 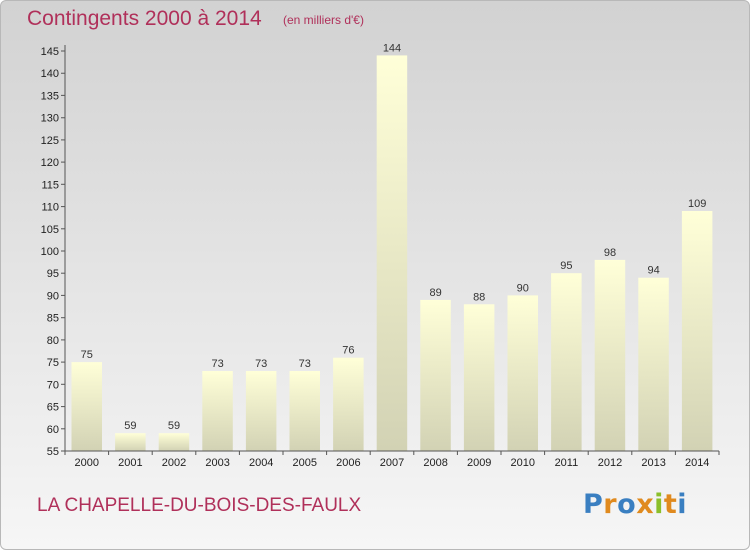 I want to click on y-tick-label: 140, so click(x=50, y=74).